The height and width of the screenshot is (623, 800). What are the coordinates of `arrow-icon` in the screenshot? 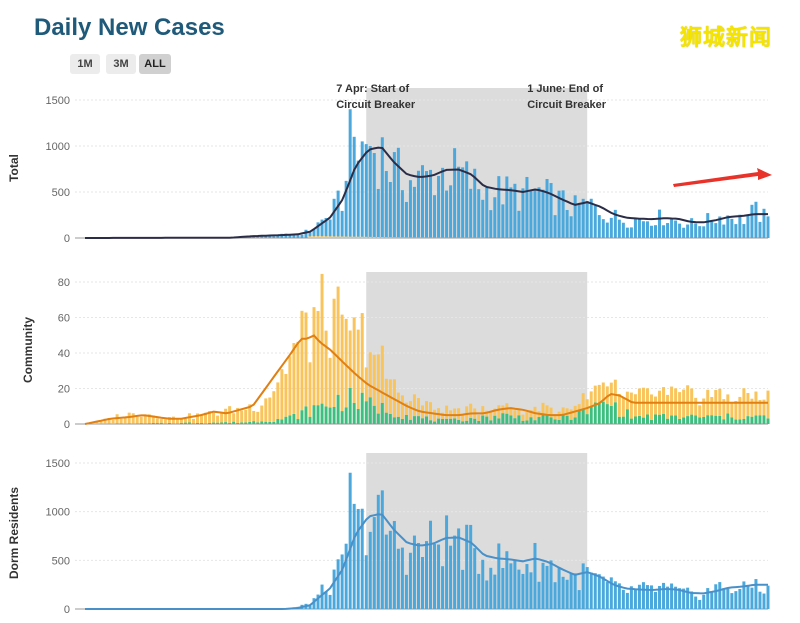 It's located at (722, 177).